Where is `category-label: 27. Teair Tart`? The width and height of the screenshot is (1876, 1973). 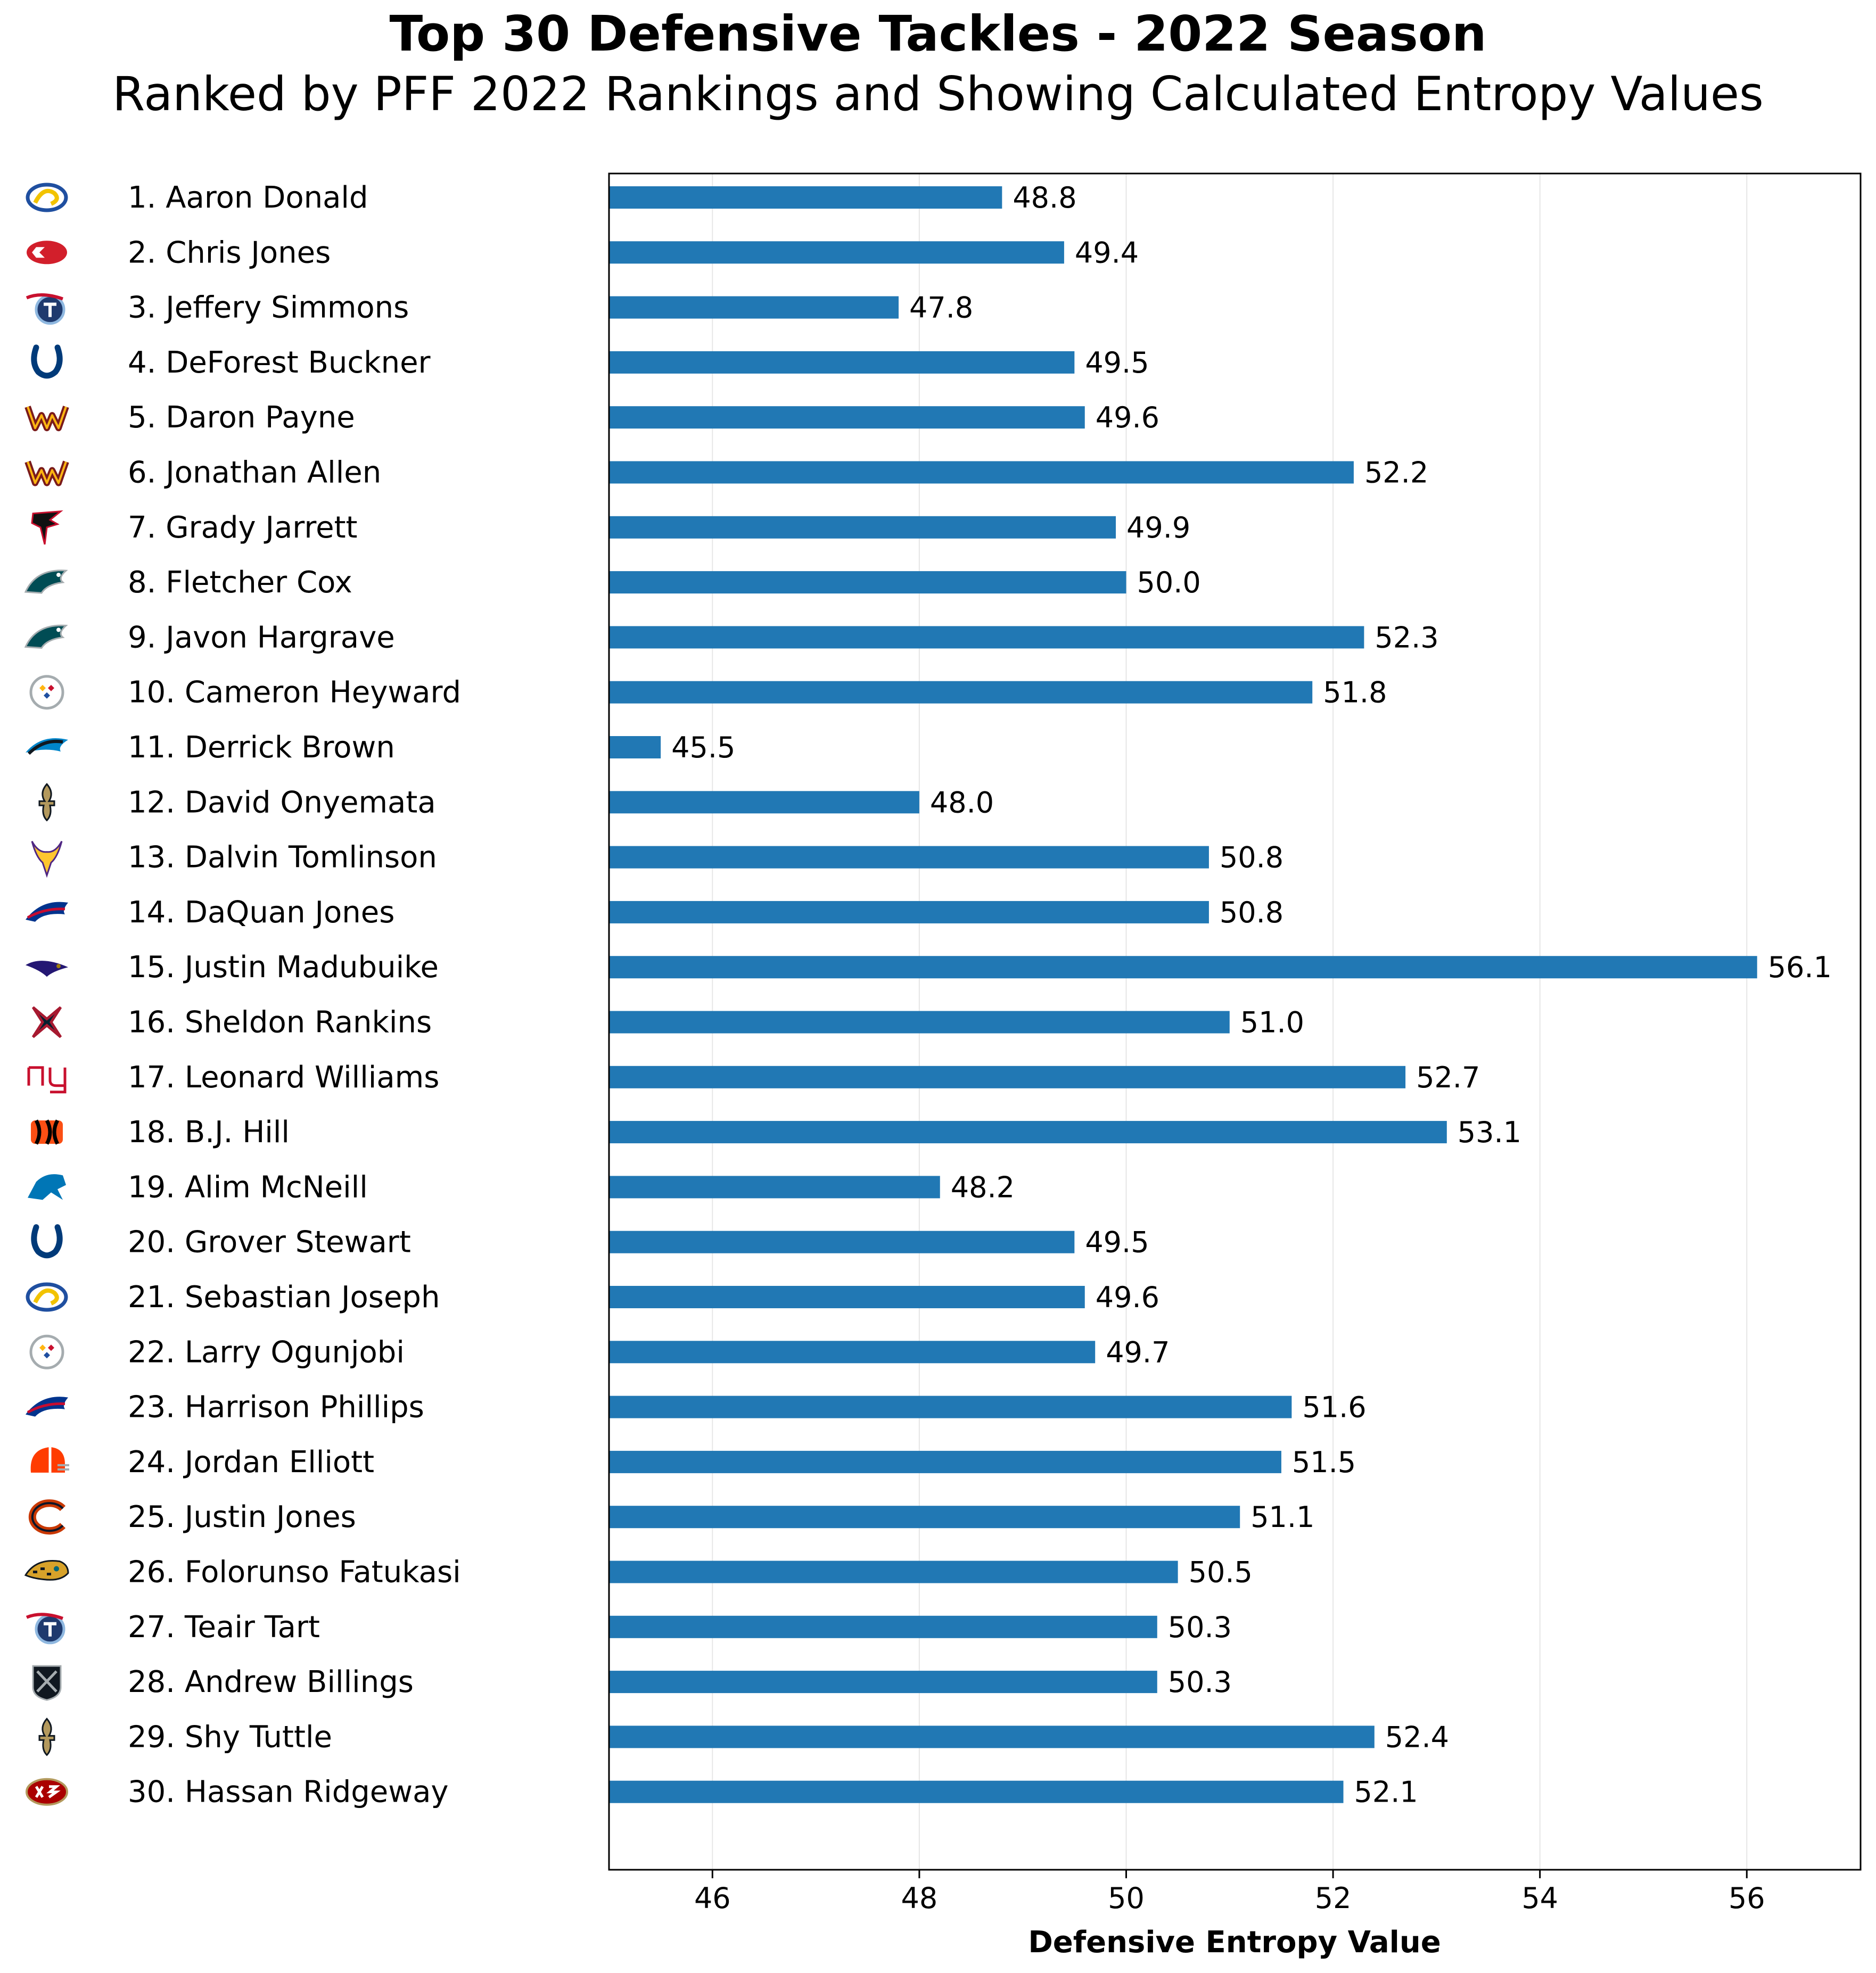 category-label: 27. Teair Tart is located at coordinates (224, 1627).